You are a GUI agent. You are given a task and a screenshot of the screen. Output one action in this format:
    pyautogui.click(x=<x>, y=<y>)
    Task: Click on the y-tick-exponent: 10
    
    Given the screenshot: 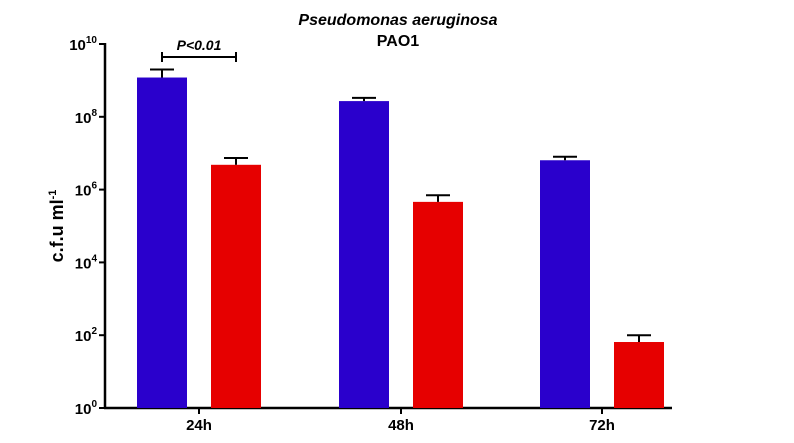 What is the action you would take?
    pyautogui.click(x=92, y=40)
    